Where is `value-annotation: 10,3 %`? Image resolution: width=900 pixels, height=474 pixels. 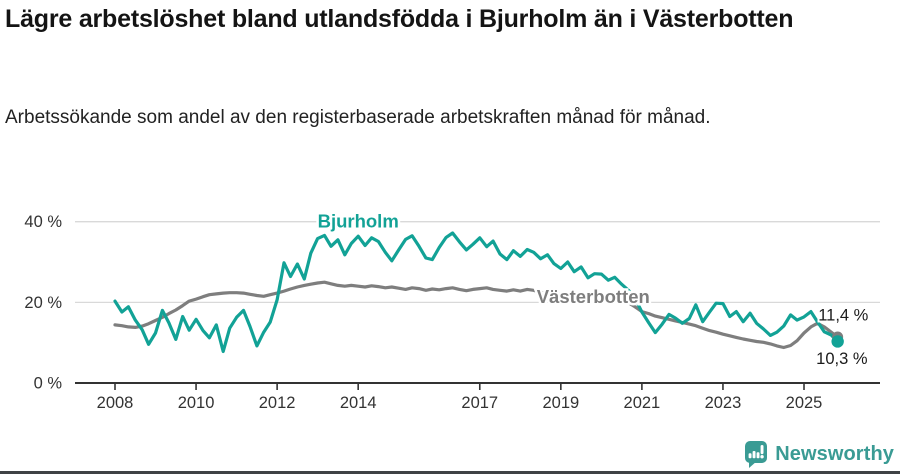
value-annotation: 10,3 % is located at coordinates (842, 359).